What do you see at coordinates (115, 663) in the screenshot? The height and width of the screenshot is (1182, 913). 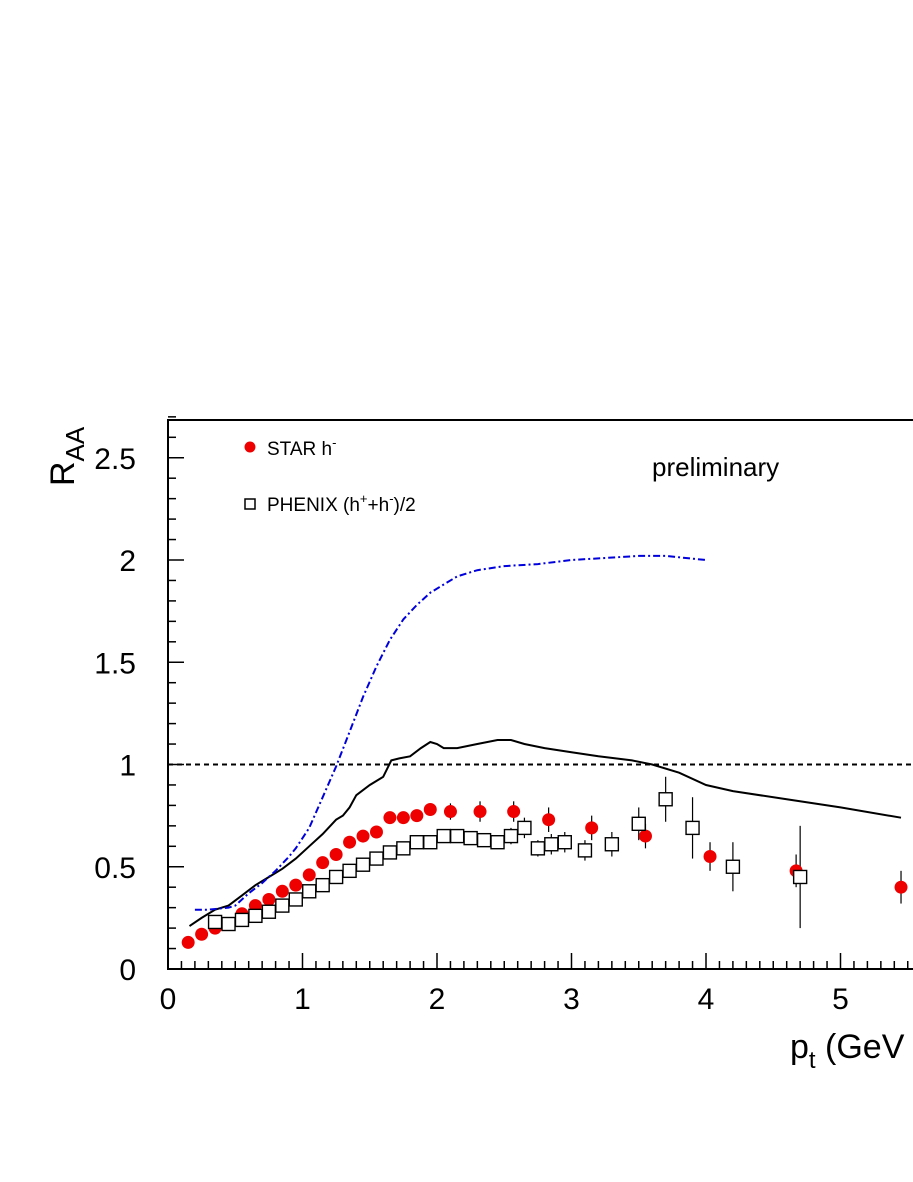 I see `y-tick-label: 1.5` at bounding box center [115, 663].